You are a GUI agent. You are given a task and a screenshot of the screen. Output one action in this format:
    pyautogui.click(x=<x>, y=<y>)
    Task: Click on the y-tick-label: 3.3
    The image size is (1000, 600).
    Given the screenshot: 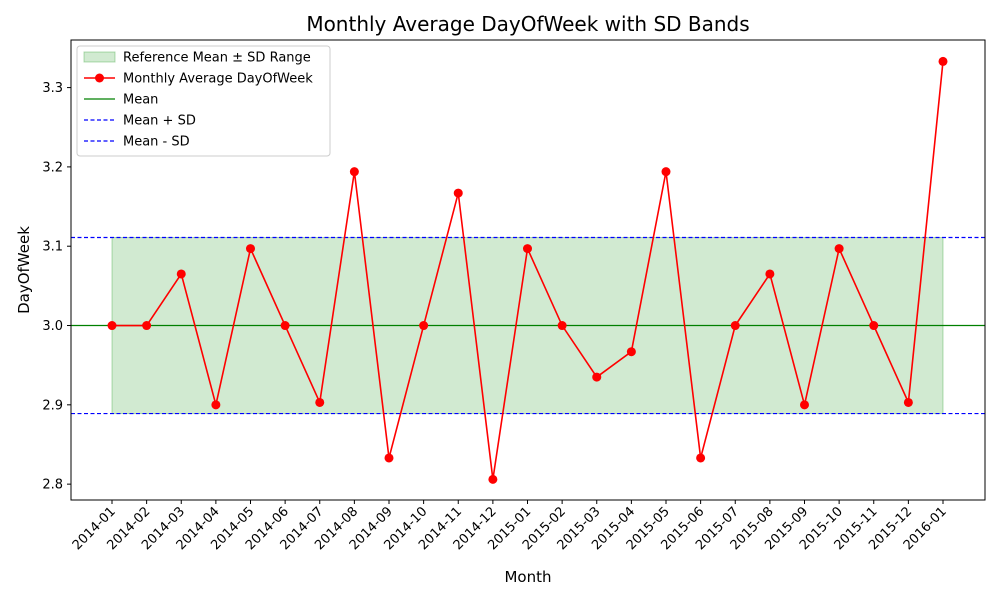 What is the action you would take?
    pyautogui.click(x=52, y=88)
    